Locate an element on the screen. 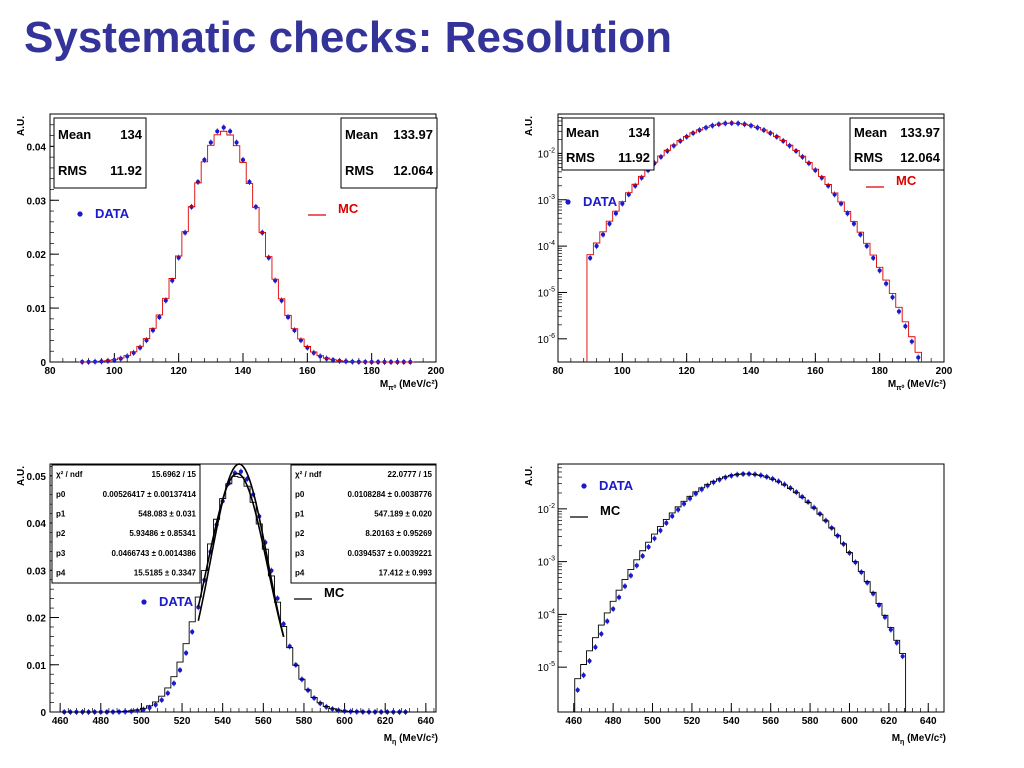 The image size is (1024, 768). stats-rms-value: 12.064 is located at coordinates (920, 157).